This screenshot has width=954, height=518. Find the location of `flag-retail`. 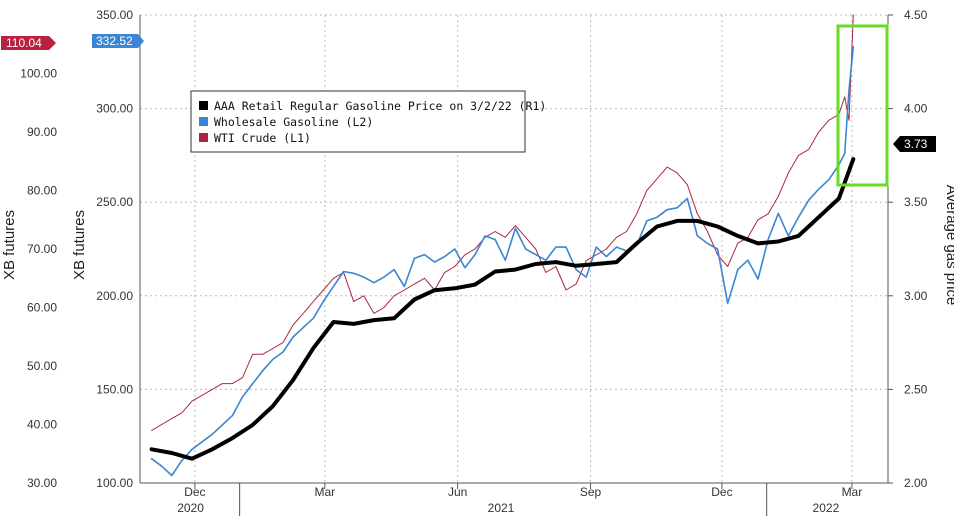

flag-retail is located at coordinates (914, 144).